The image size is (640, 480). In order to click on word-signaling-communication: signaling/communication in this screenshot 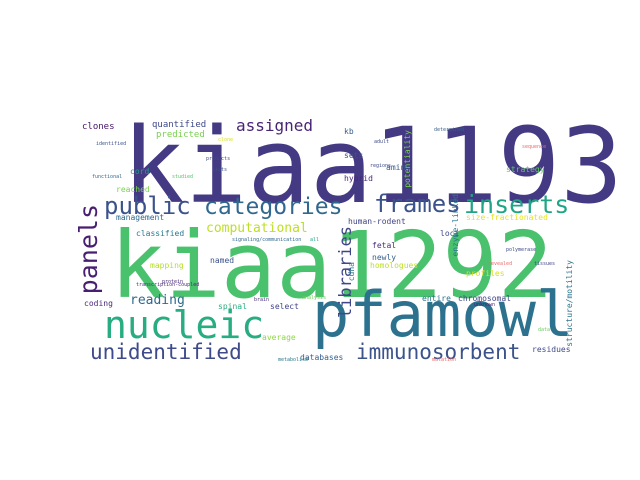, I will do `click(267, 240)`.